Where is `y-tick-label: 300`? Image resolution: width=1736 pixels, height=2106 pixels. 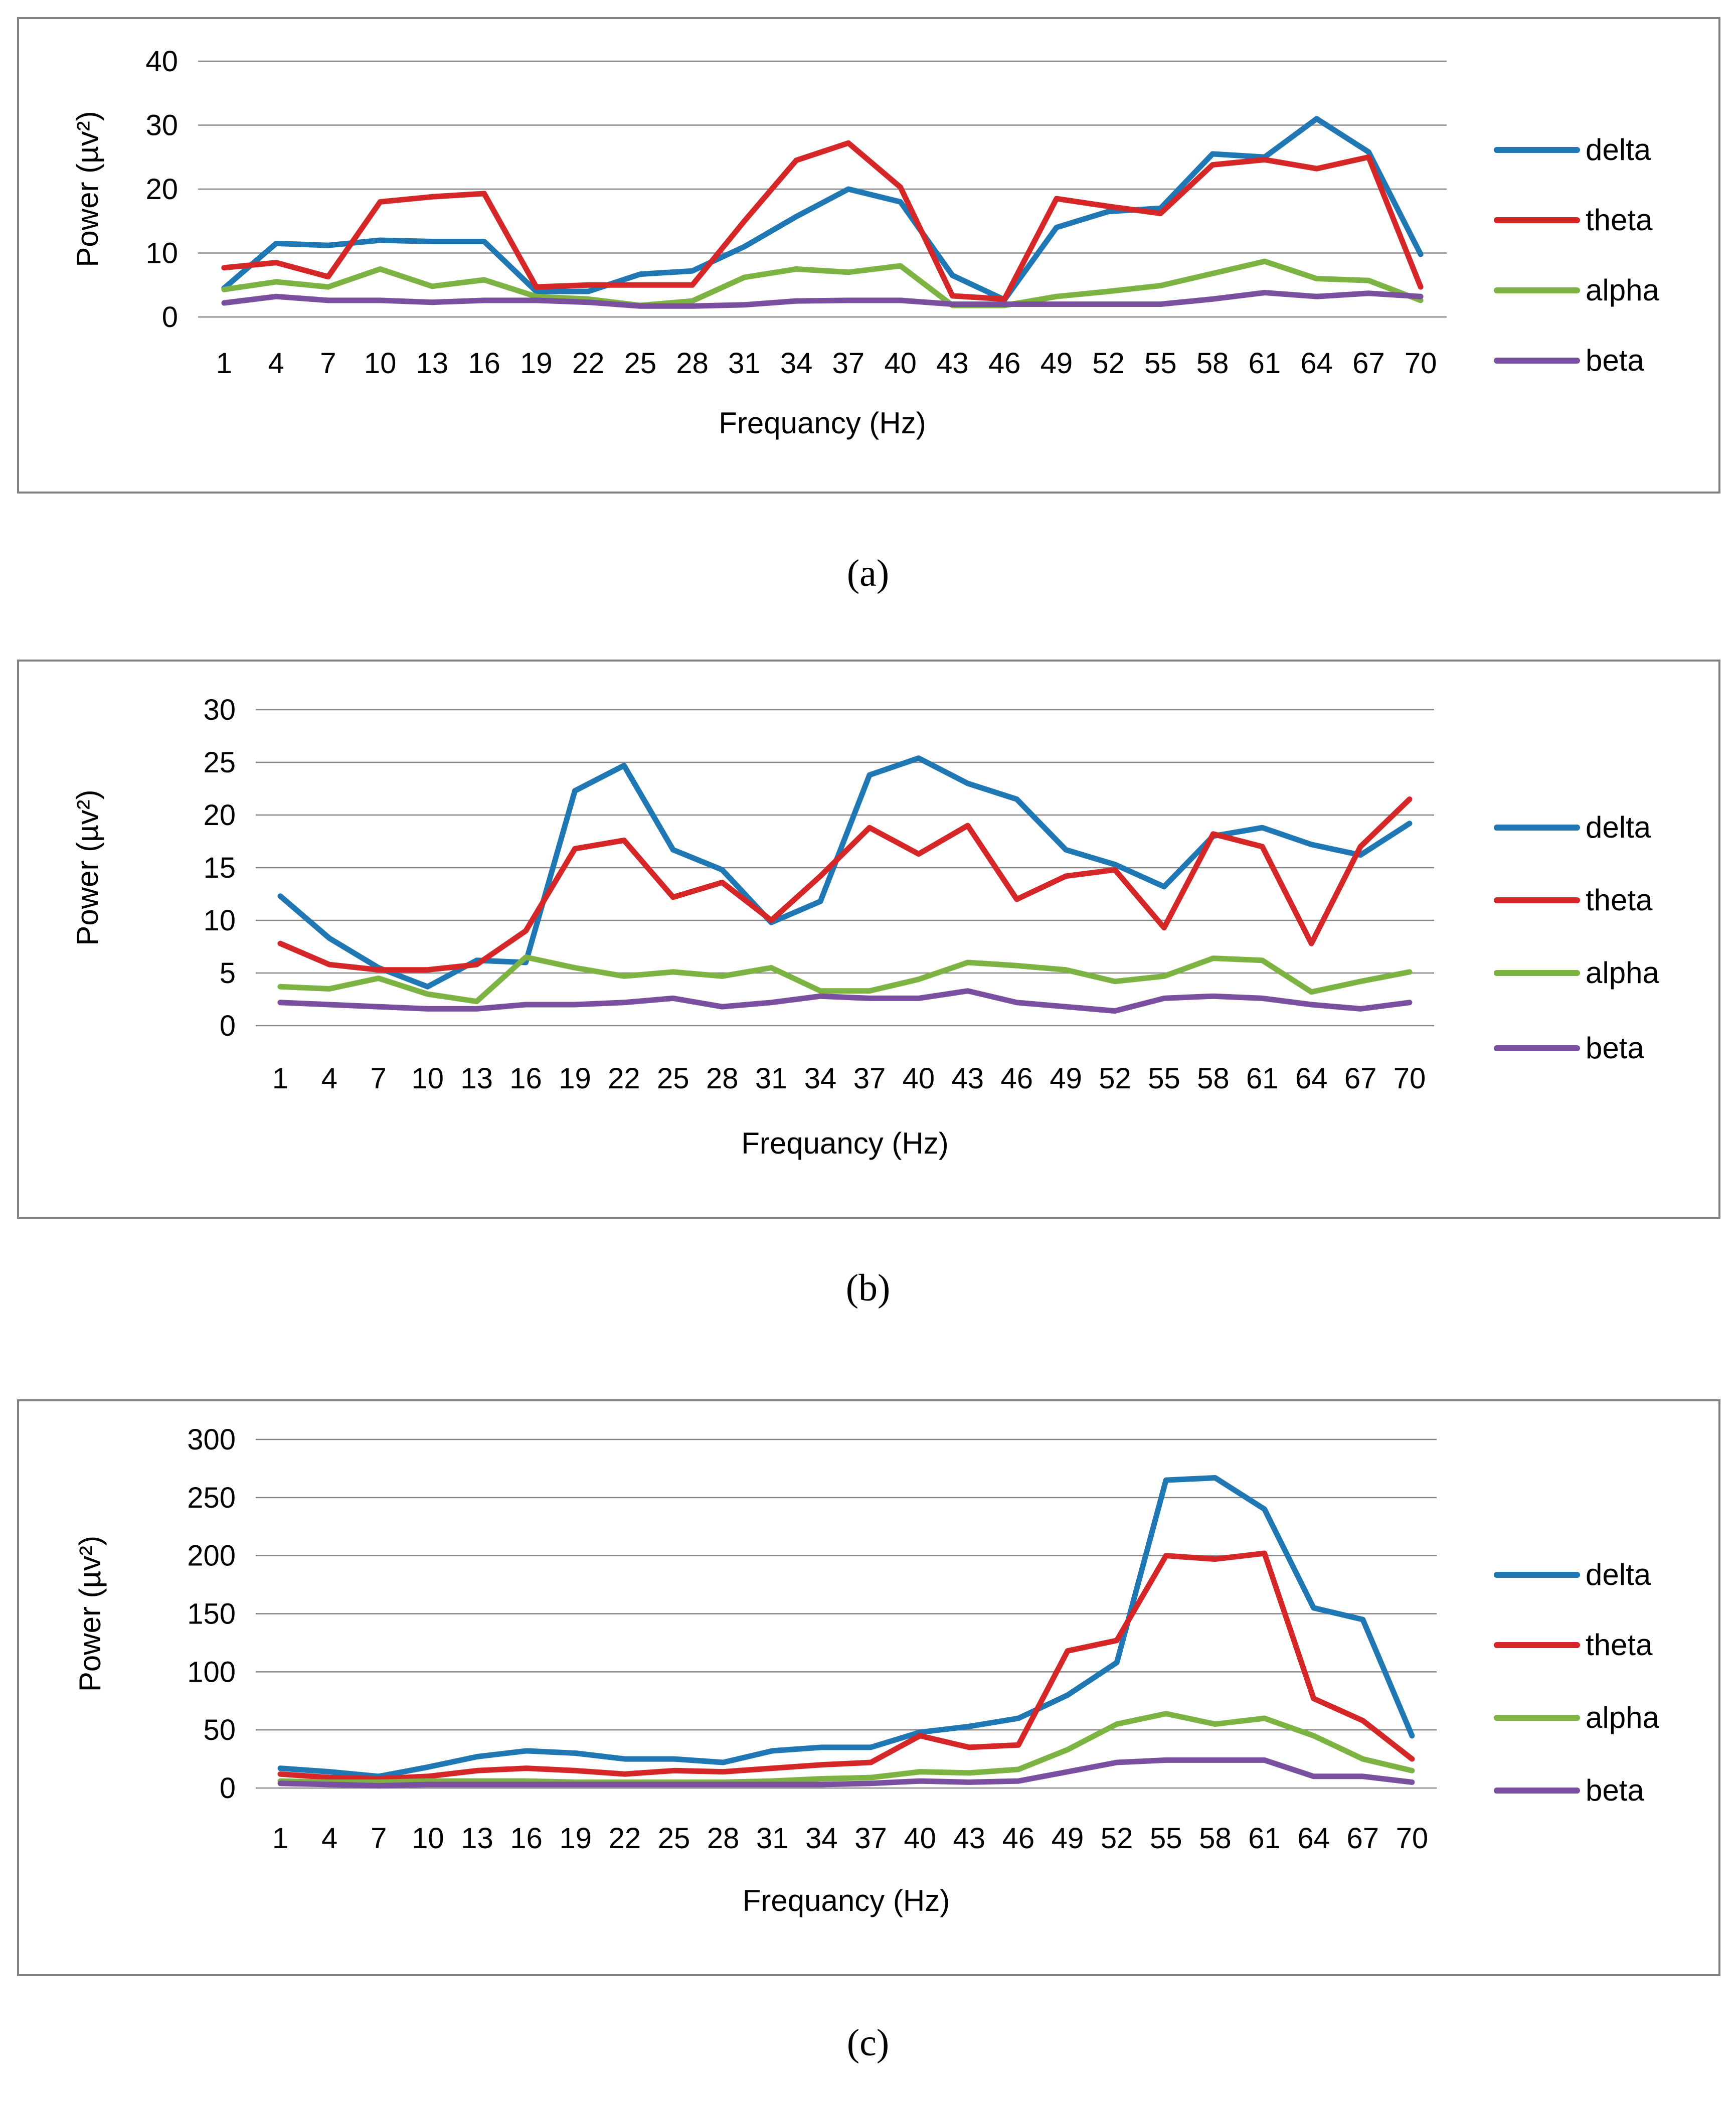
y-tick-label: 300 is located at coordinates (211, 1439).